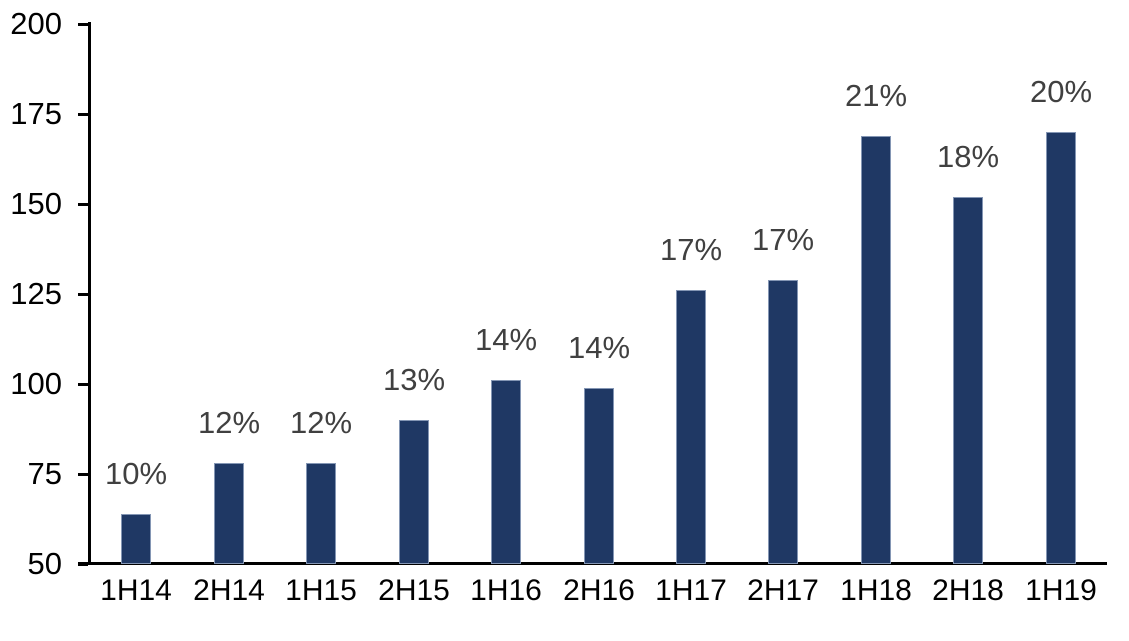 Image resolution: width=1129 pixels, height=641 pixels. Describe the element at coordinates (599, 590) in the screenshot. I see `x-category-label: 2H16` at that location.